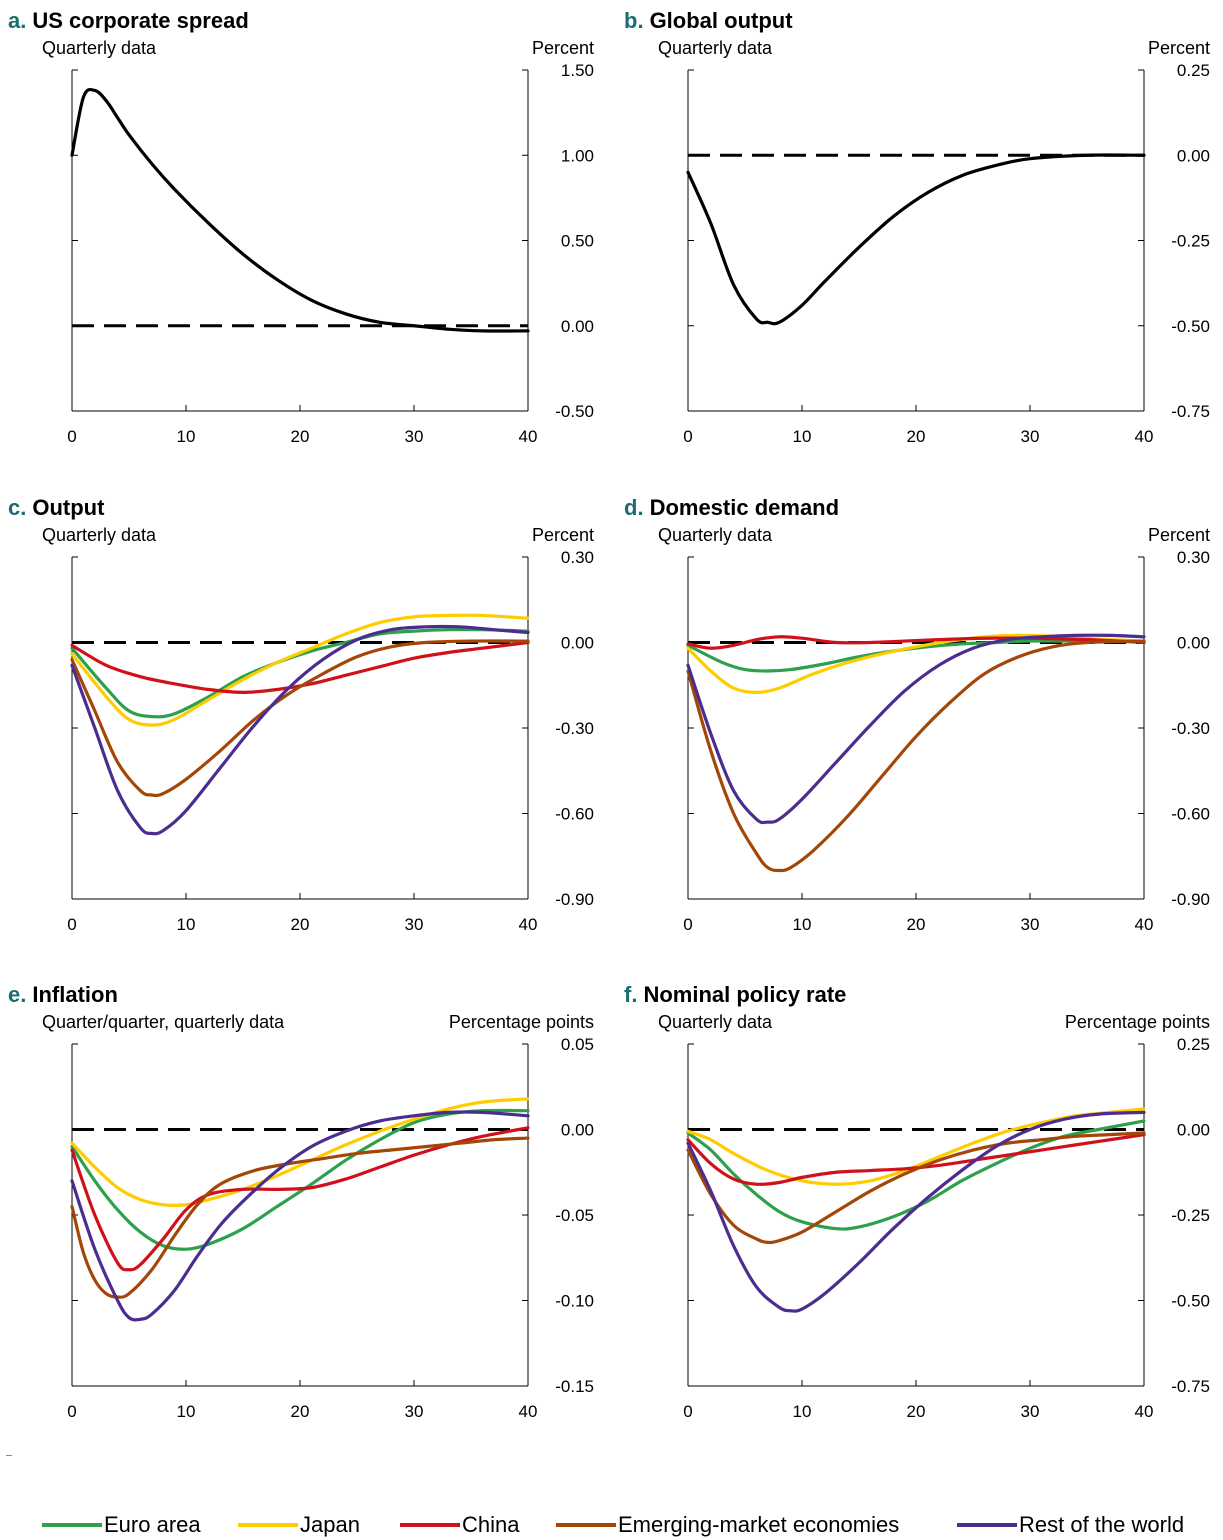  I want to click on panel-b-letter: b., so click(634, 20).